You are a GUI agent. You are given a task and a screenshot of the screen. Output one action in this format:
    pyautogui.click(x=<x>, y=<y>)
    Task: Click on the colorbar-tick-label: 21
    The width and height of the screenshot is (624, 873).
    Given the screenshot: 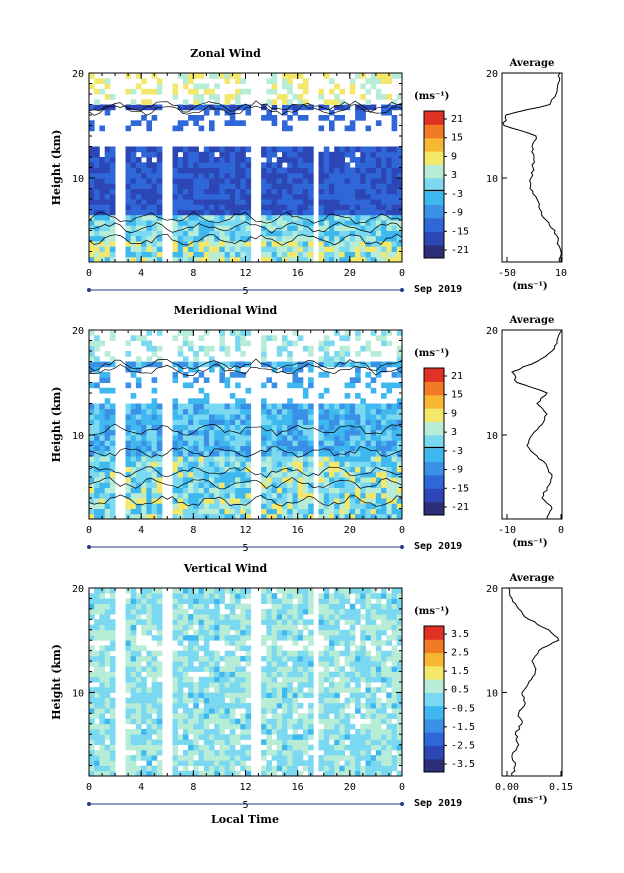 What is the action you would take?
    pyautogui.click(x=457, y=119)
    